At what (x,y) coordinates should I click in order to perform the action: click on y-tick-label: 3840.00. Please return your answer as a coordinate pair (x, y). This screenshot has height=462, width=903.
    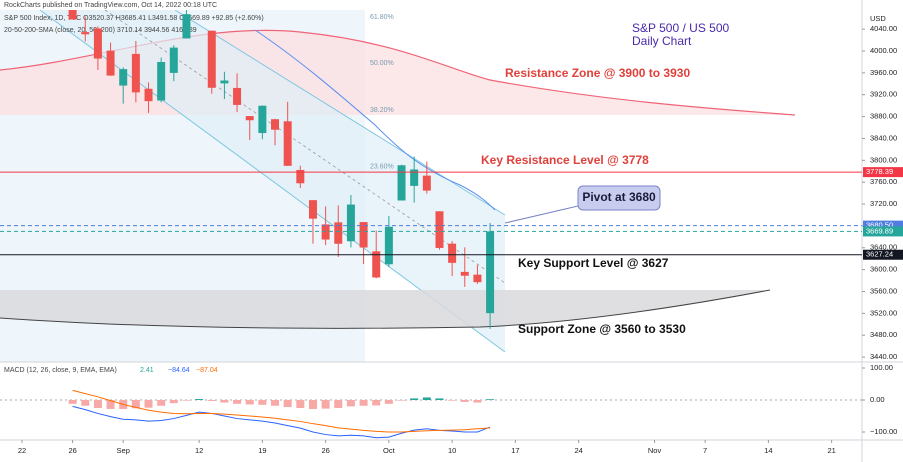
    Looking at the image, I should click on (883, 137).